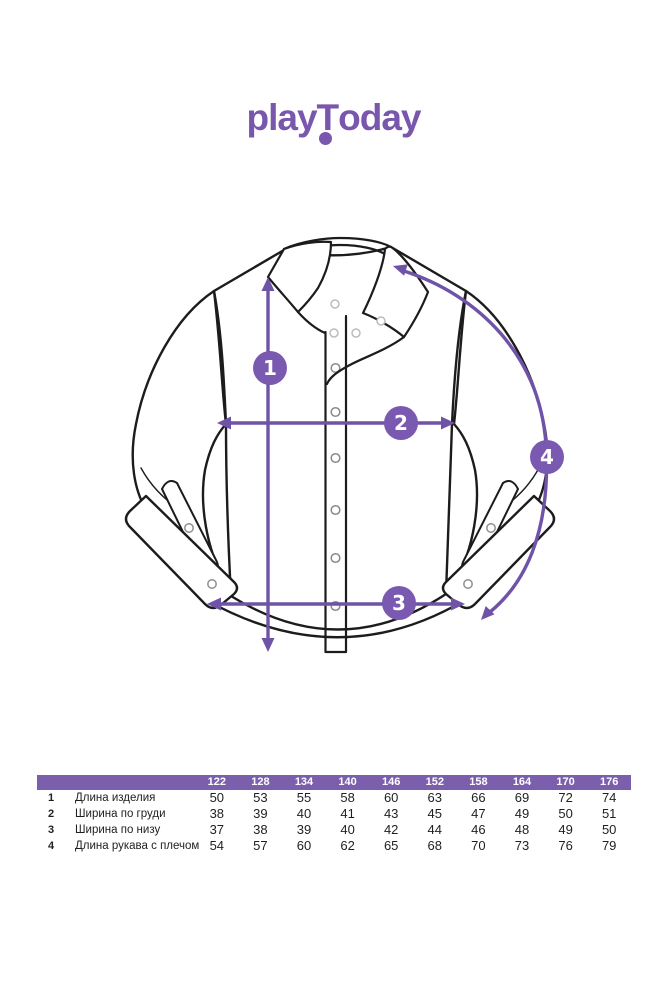 The image size is (667, 1000). What do you see at coordinates (347, 797) in the screenshot?
I see `row-value: 58` at bounding box center [347, 797].